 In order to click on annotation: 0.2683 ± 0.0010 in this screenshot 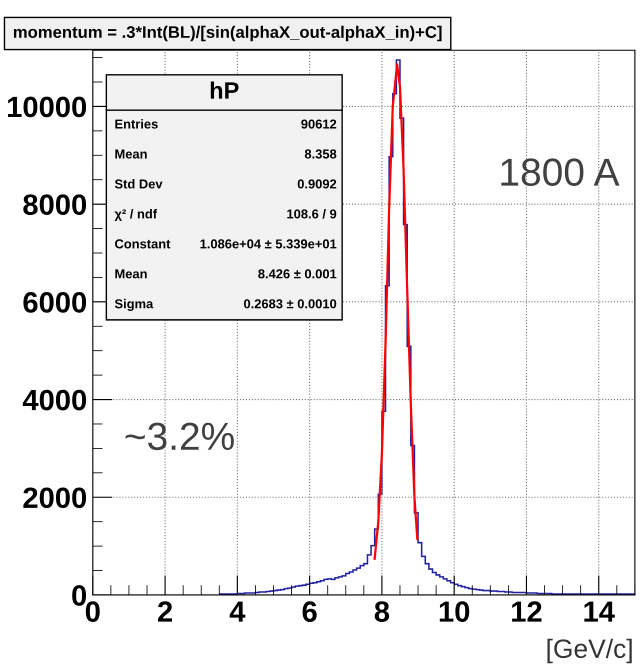, I will do `click(290, 303)`.